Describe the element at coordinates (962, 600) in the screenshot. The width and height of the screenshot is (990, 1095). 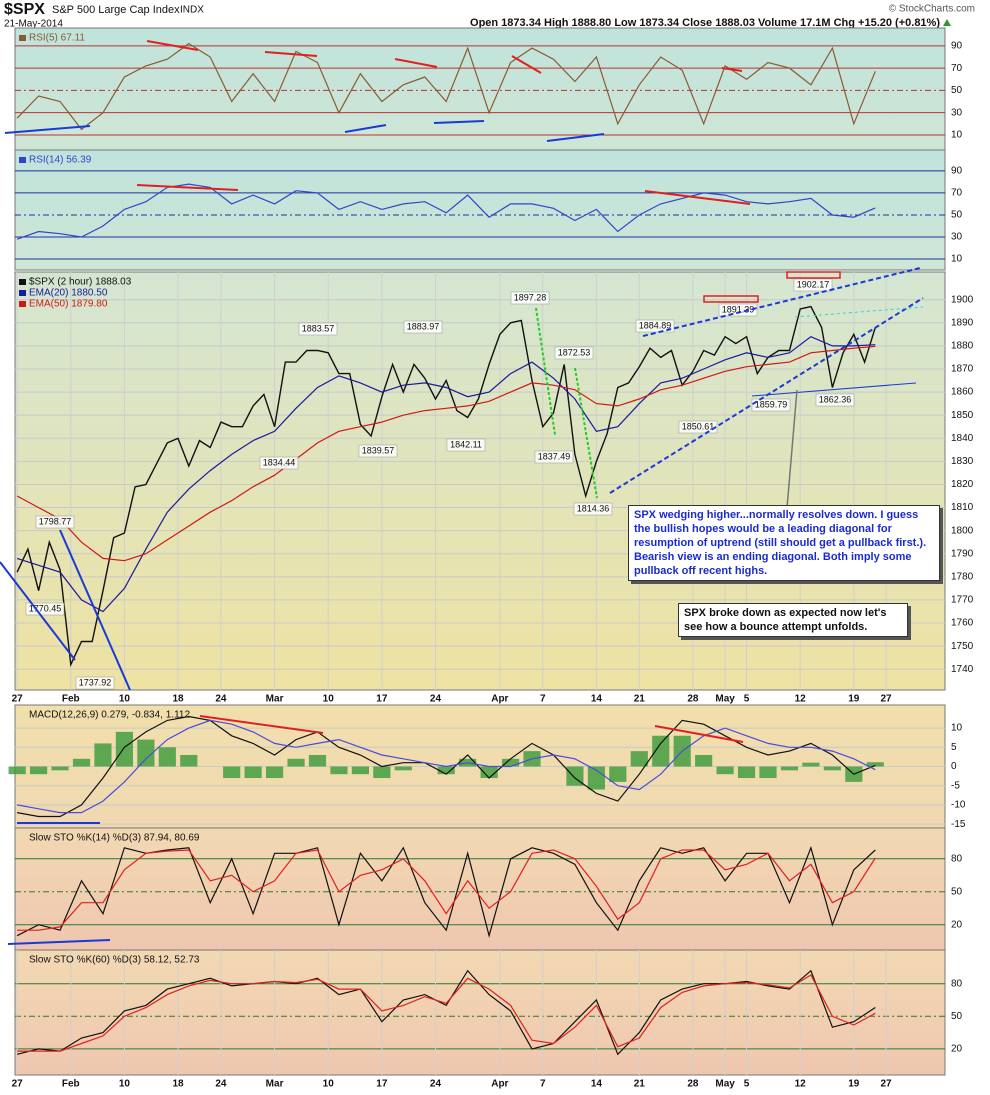
I see `y-tick-label: 1770` at that location.